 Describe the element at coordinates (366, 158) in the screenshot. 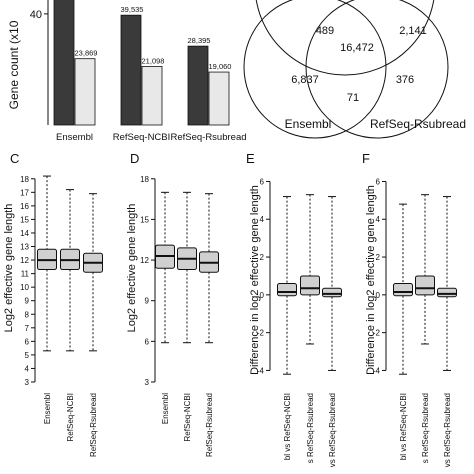

I see `panel-label-f: F` at that location.